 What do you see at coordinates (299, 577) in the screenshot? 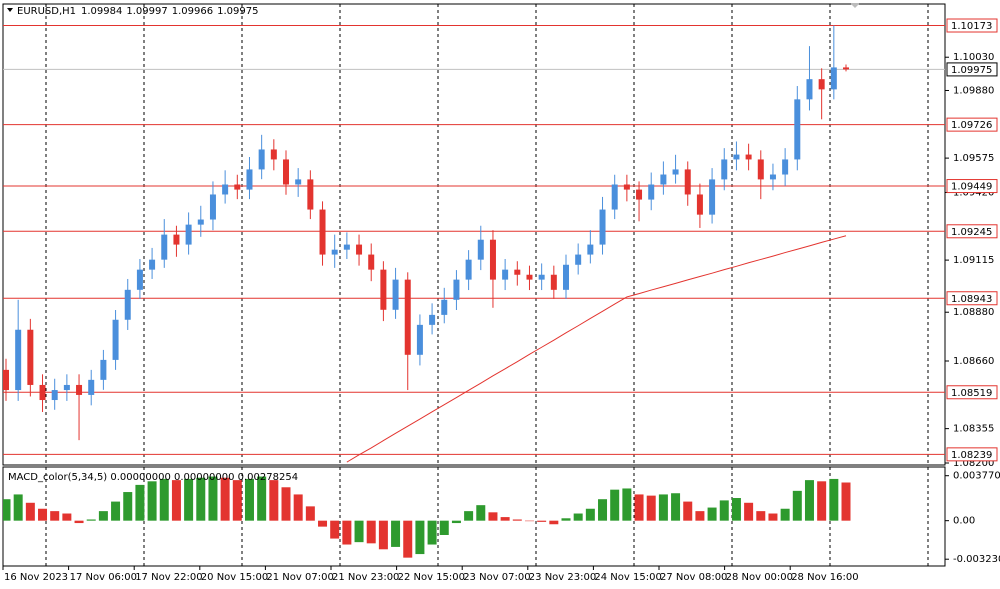
I see `x-tick-label: 21 Nov 07:00` at bounding box center [299, 577].